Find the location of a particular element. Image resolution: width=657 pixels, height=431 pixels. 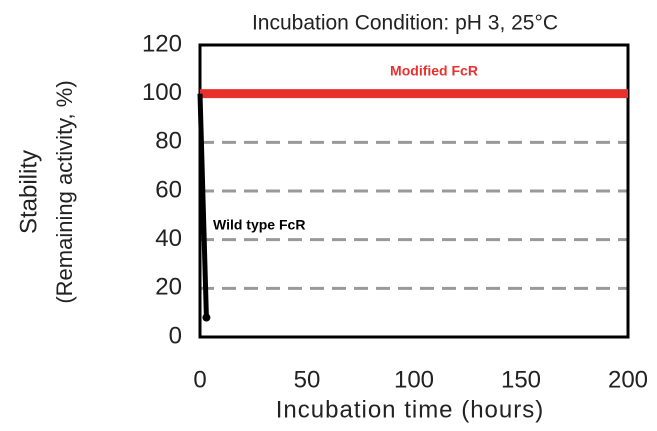

y-axis-label: (Remaining activity, %) is located at coordinates (64, 191).